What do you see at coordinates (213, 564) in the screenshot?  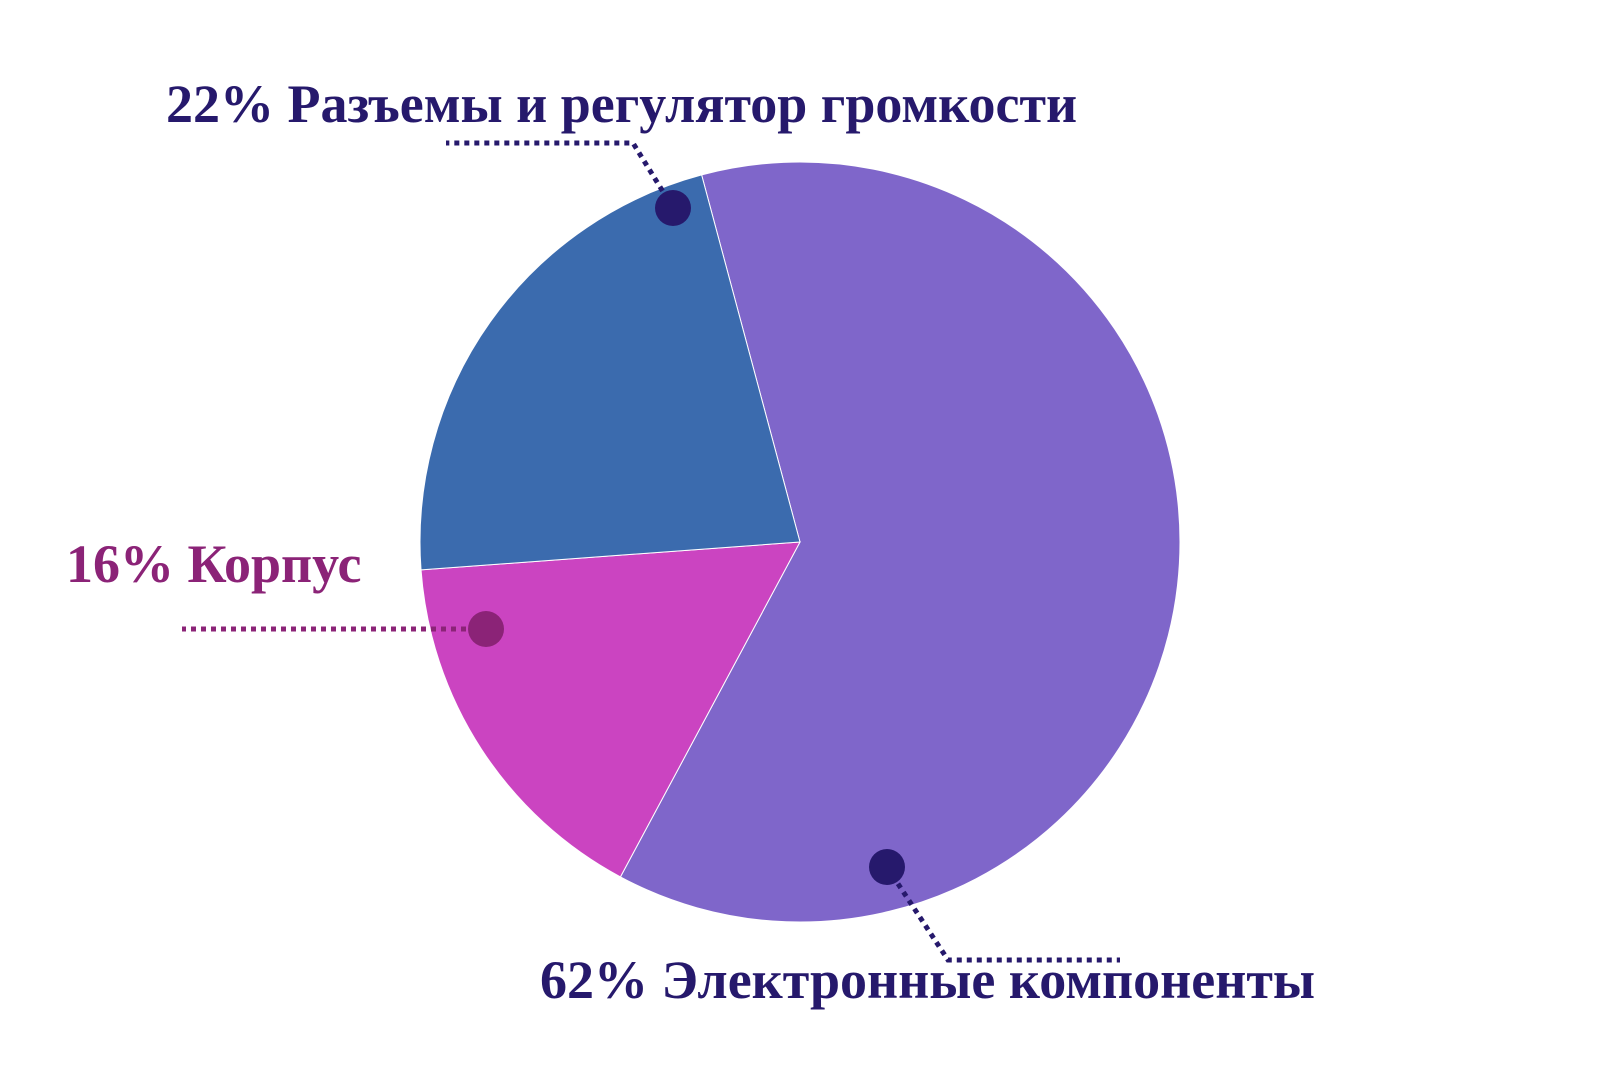 I see `label-housing: 16% Корпус` at bounding box center [213, 564].